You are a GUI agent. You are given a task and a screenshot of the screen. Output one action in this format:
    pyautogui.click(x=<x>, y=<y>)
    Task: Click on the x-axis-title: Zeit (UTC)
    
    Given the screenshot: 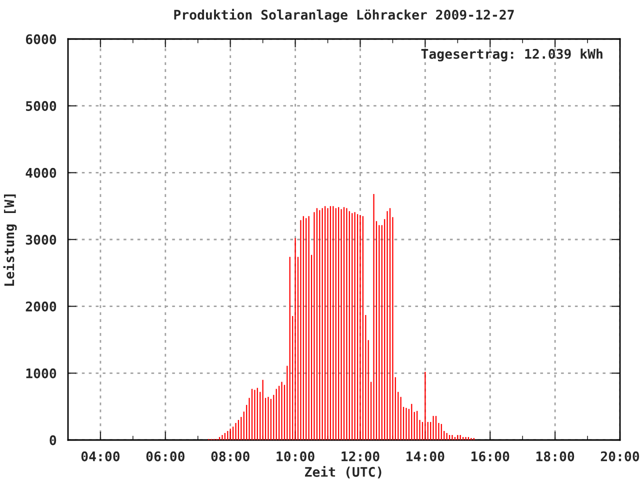 What is the action you would take?
    pyautogui.click(x=343, y=472)
    